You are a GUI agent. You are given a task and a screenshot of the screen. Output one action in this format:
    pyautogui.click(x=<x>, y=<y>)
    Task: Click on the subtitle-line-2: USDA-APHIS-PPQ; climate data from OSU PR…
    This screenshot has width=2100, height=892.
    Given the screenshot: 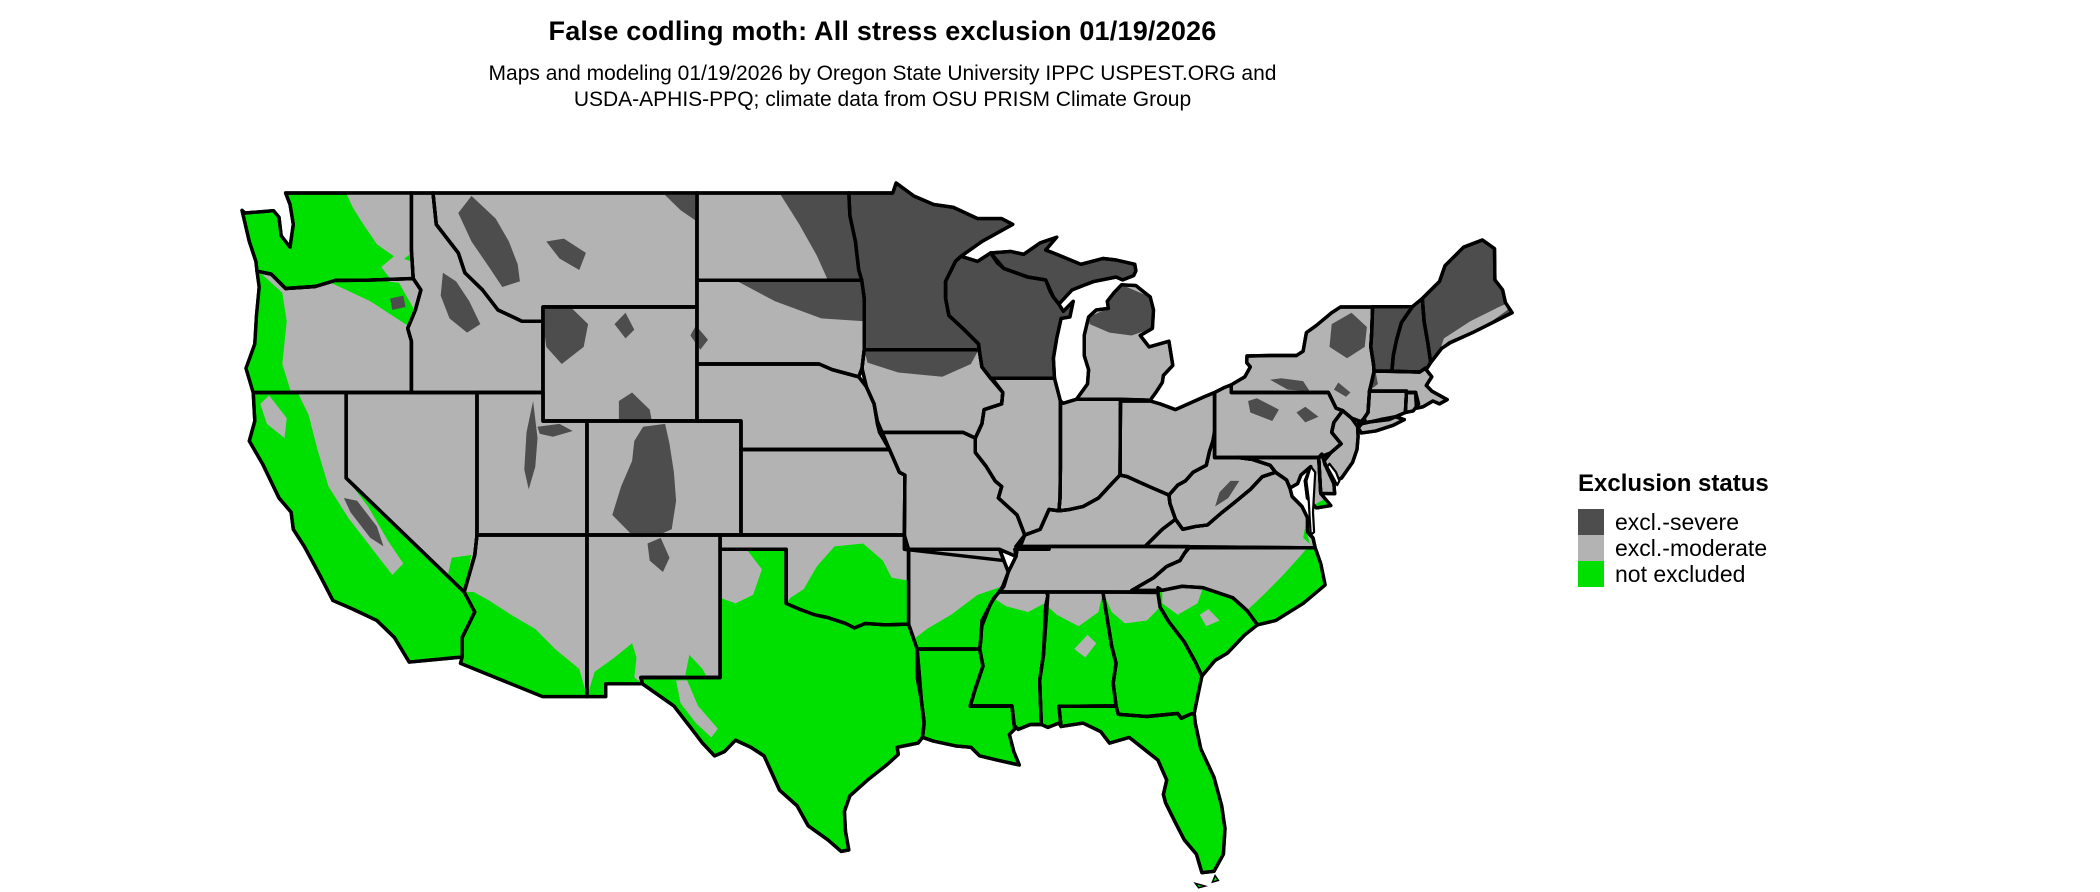 What is the action you would take?
    pyautogui.click(x=882, y=99)
    